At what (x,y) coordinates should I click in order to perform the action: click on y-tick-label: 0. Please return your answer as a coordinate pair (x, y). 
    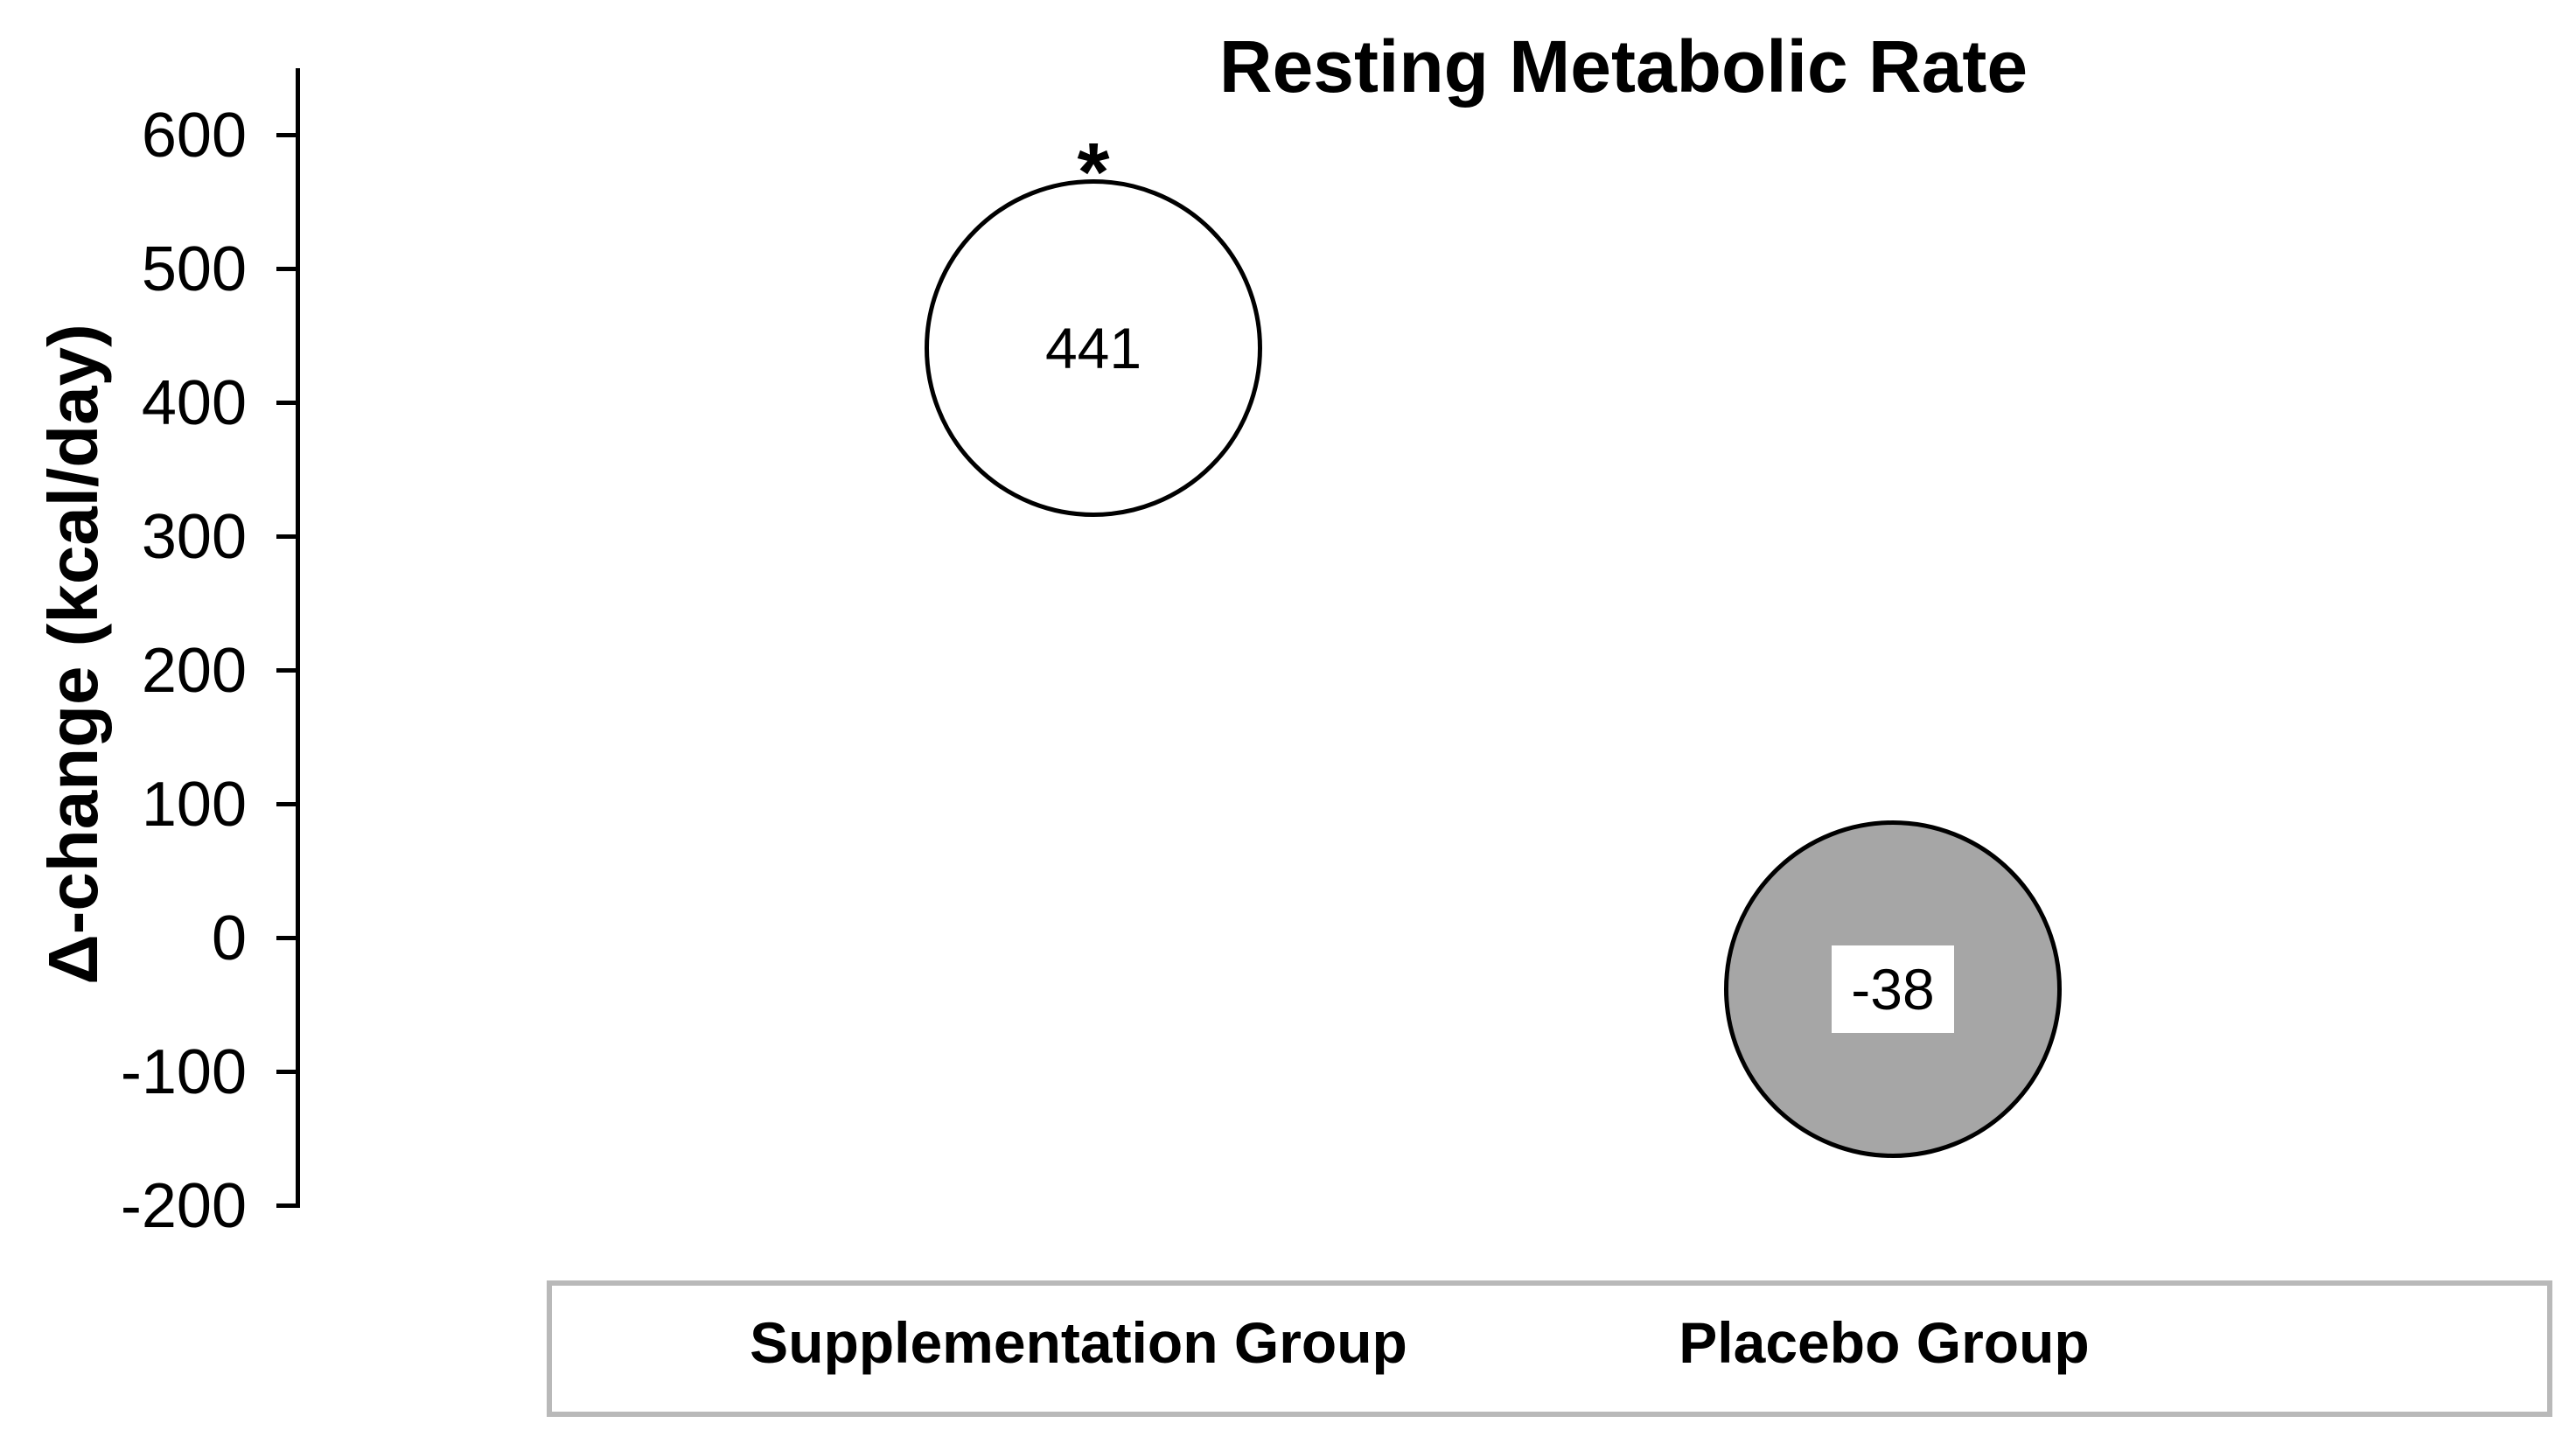
    Looking at the image, I should click on (229, 938).